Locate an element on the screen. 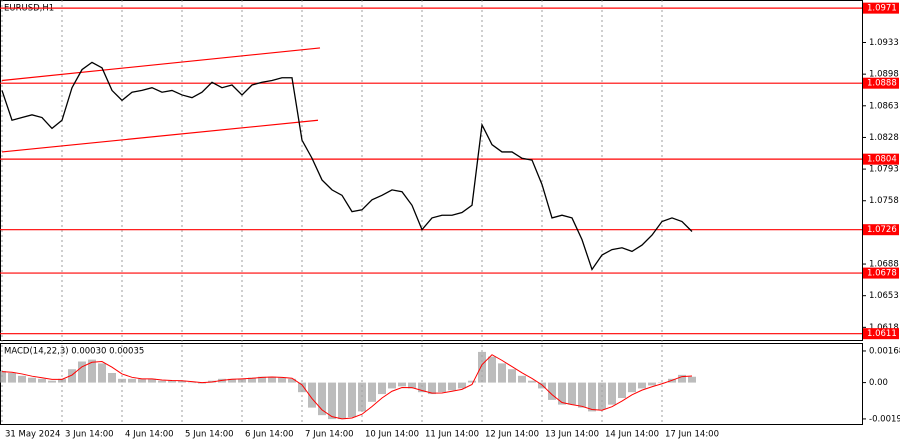 The height and width of the screenshot is (441, 900). y-tick-label: 1.0758 is located at coordinates (884, 201).